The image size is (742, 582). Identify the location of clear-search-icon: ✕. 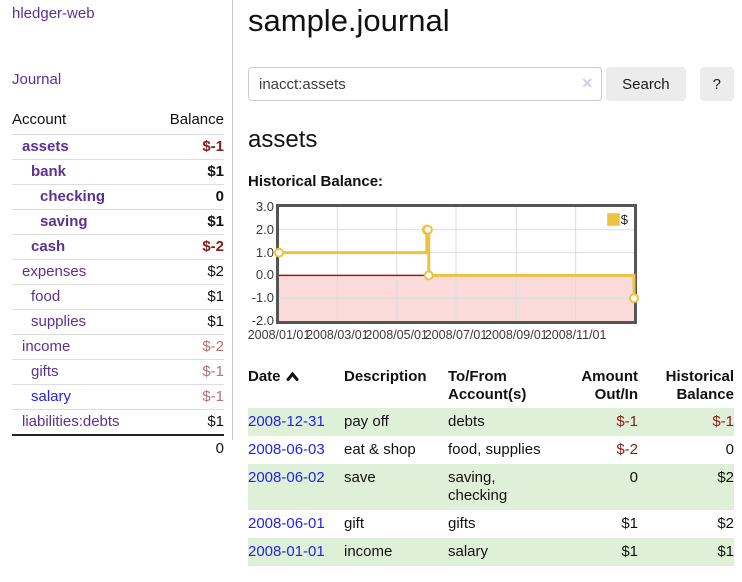
(587, 83).